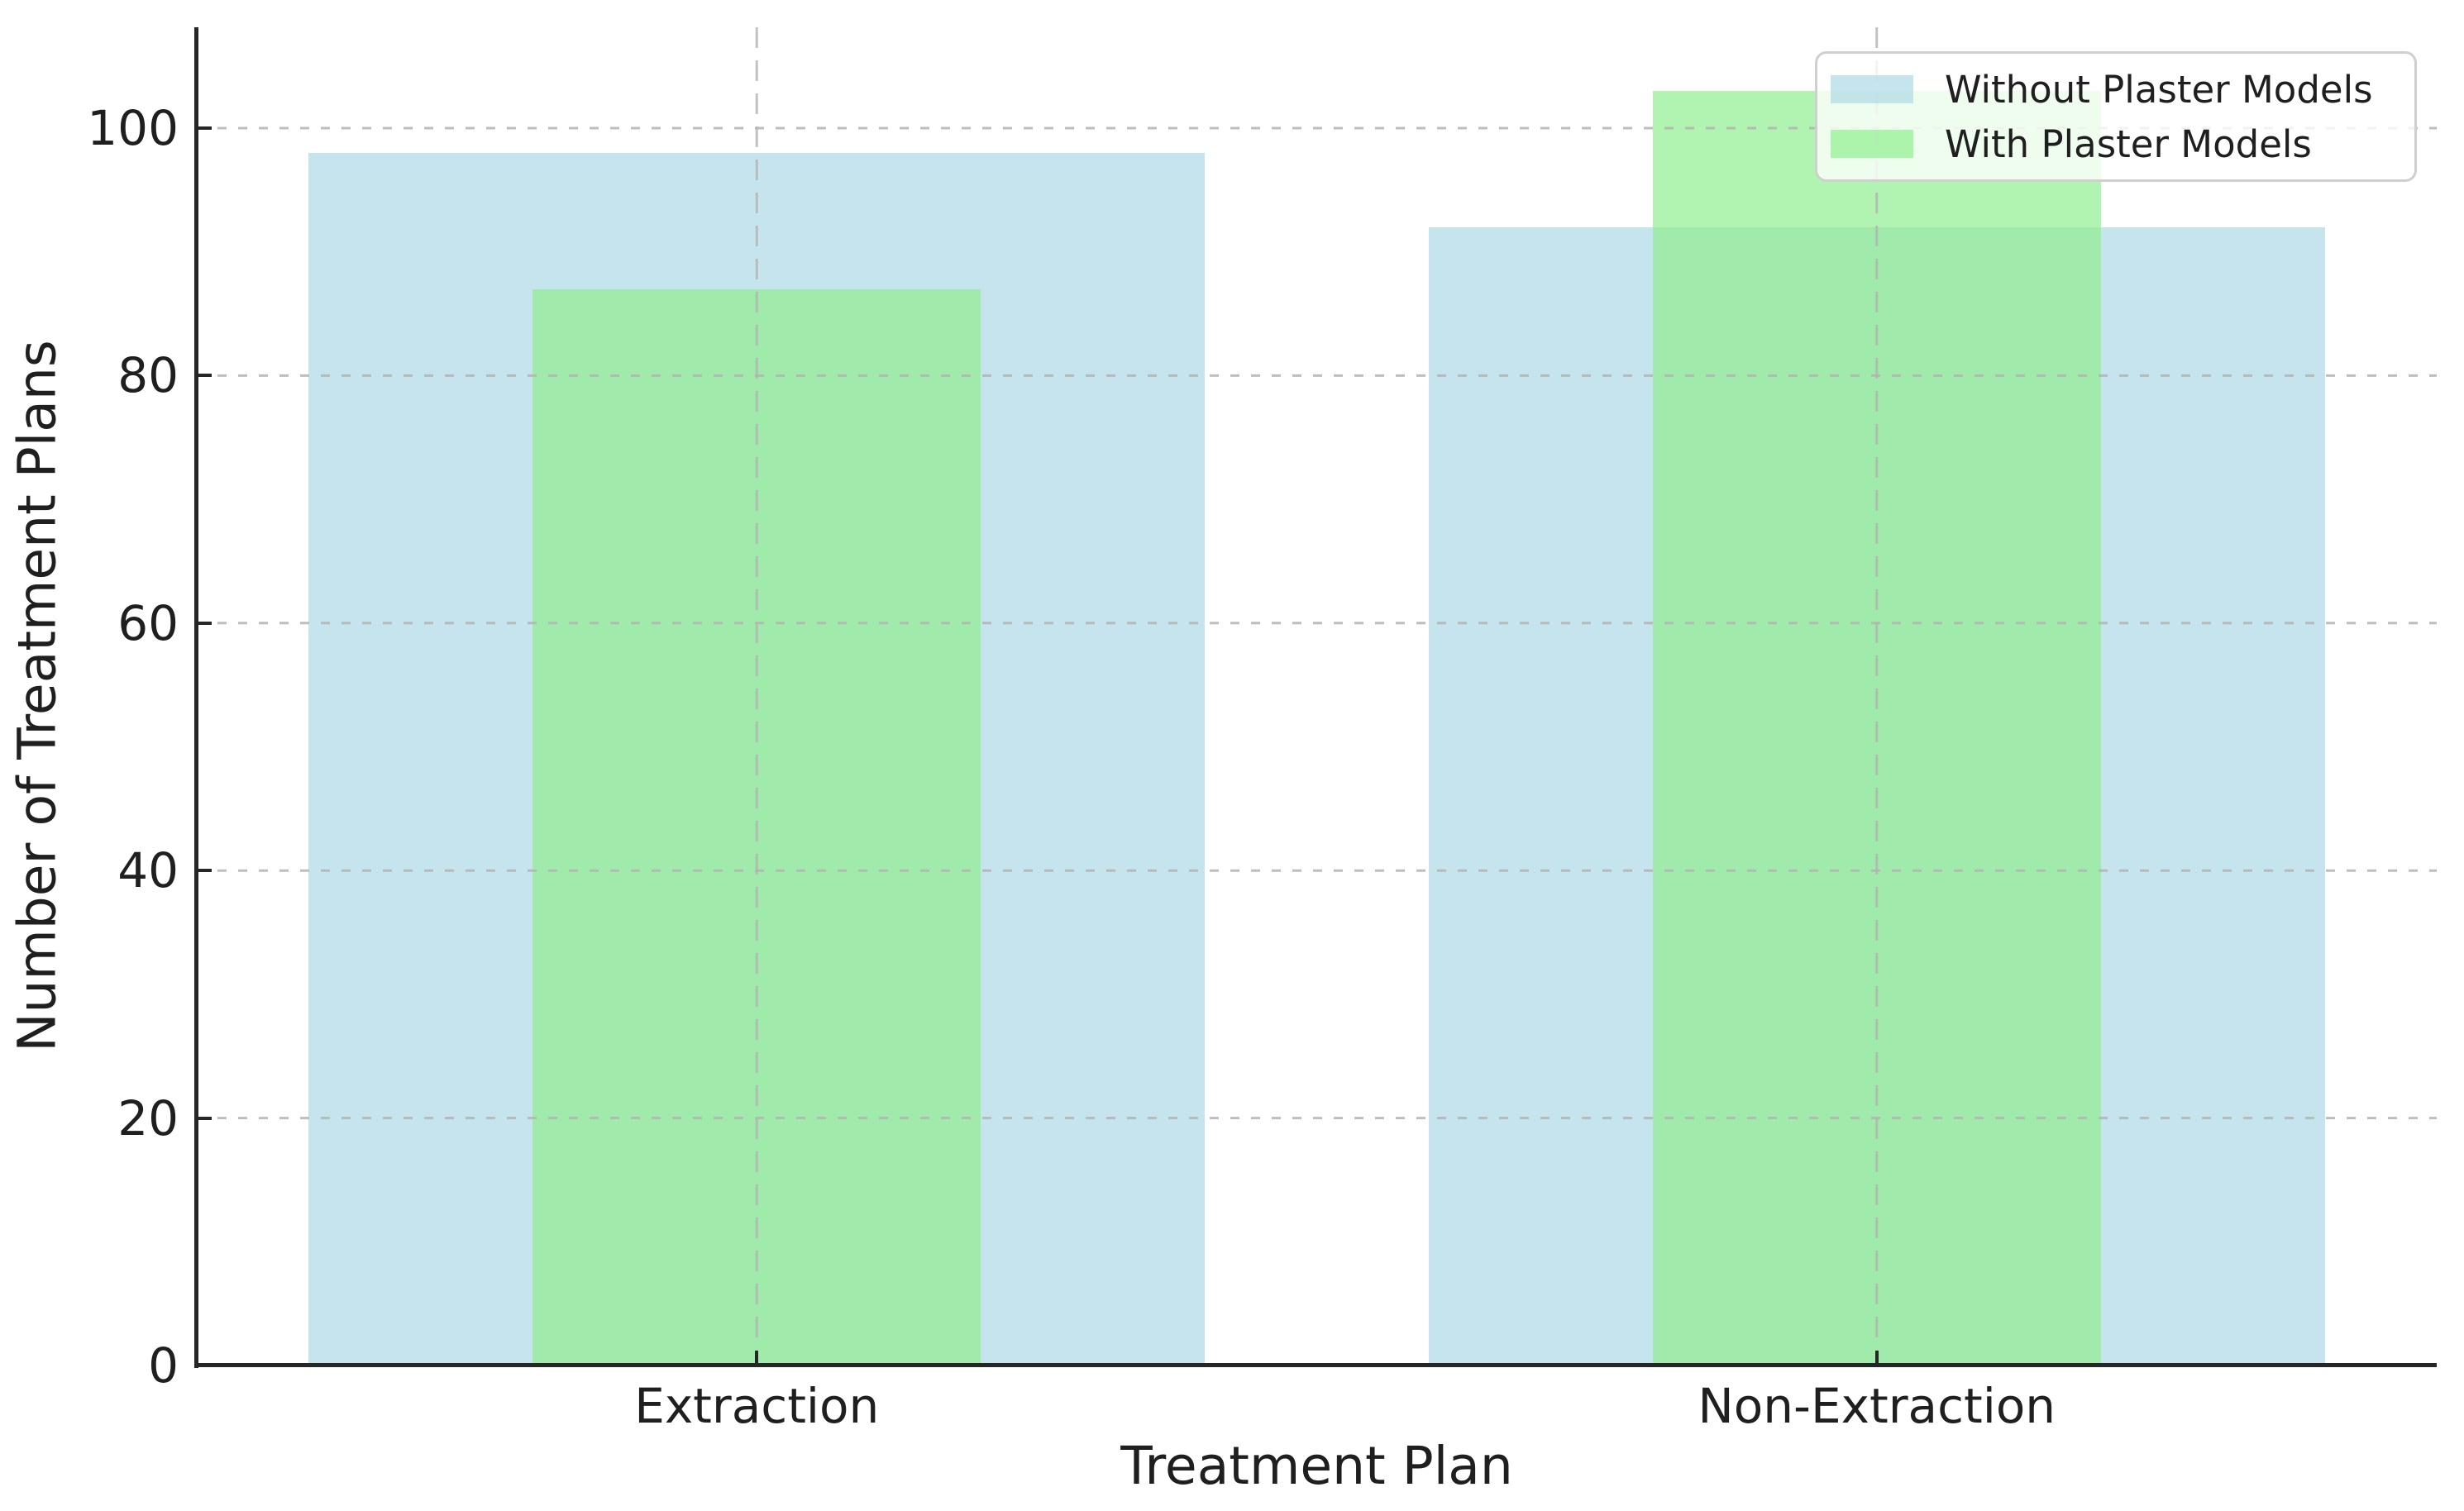  Describe the element at coordinates (1315, 1365) in the screenshot. I see `x-axis-spine` at that location.